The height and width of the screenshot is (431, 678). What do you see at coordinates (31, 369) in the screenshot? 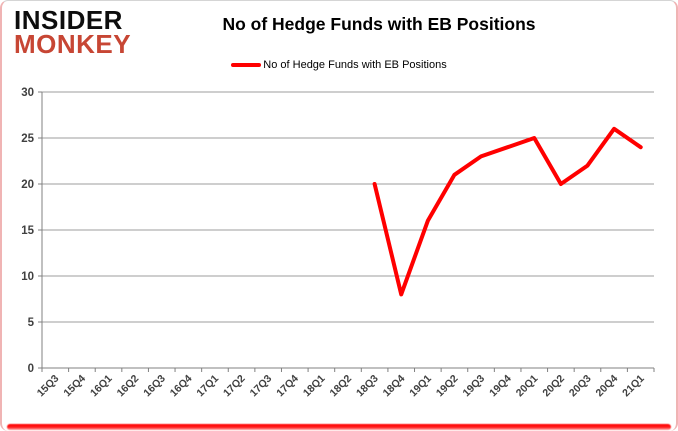
I see `y-tick-label: 0` at bounding box center [31, 369].